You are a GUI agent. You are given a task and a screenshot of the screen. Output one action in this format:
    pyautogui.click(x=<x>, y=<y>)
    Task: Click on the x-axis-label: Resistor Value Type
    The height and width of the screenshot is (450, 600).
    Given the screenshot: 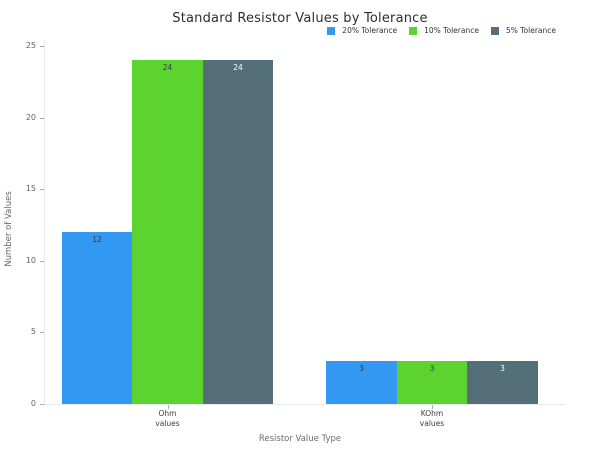 What is the action you would take?
    pyautogui.click(x=300, y=439)
    